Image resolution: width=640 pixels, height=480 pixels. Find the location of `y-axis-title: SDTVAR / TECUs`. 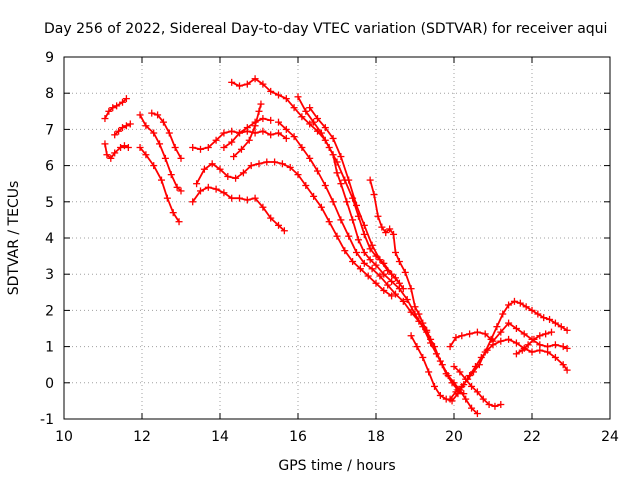

y-axis-title: SDTVAR / TECUs is located at coordinates (14, 238).